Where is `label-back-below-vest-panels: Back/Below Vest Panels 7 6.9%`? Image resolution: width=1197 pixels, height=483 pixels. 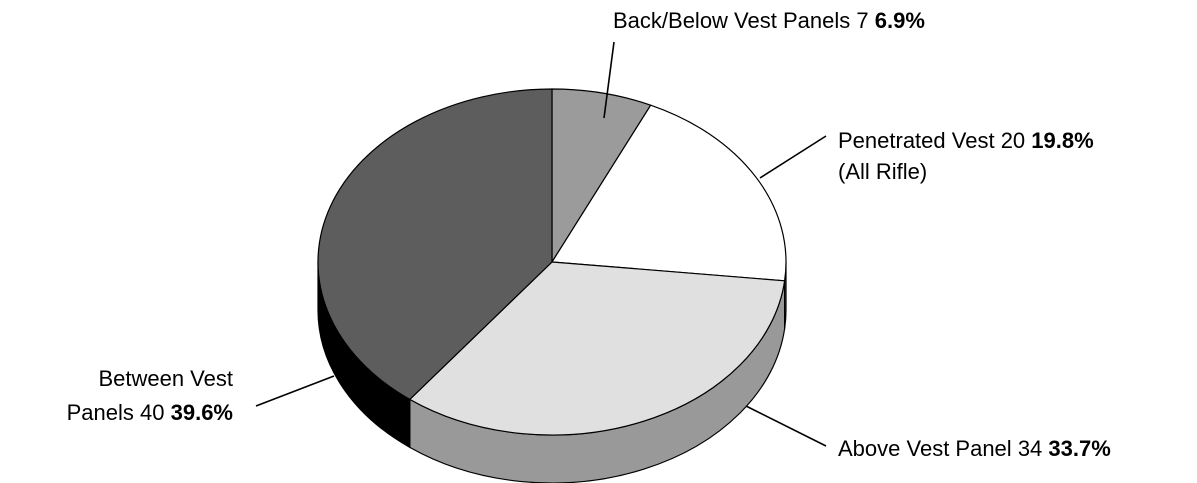
label-back-below-vest-panels: Back/Below Vest Panels 7 6.9% is located at coordinates (769, 20).